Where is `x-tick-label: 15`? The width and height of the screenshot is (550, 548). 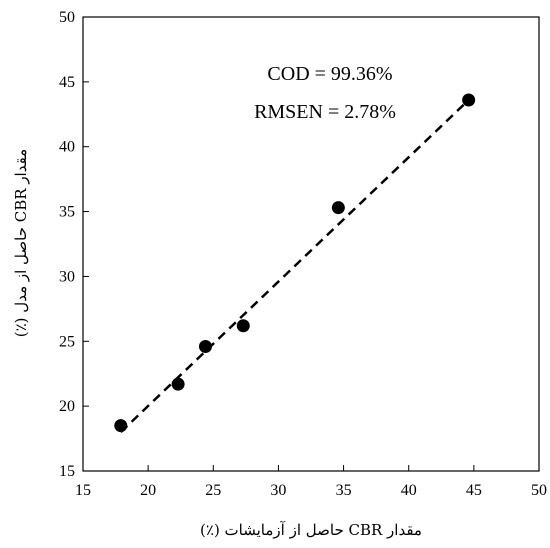
x-tick-label: 15 is located at coordinates (83, 490).